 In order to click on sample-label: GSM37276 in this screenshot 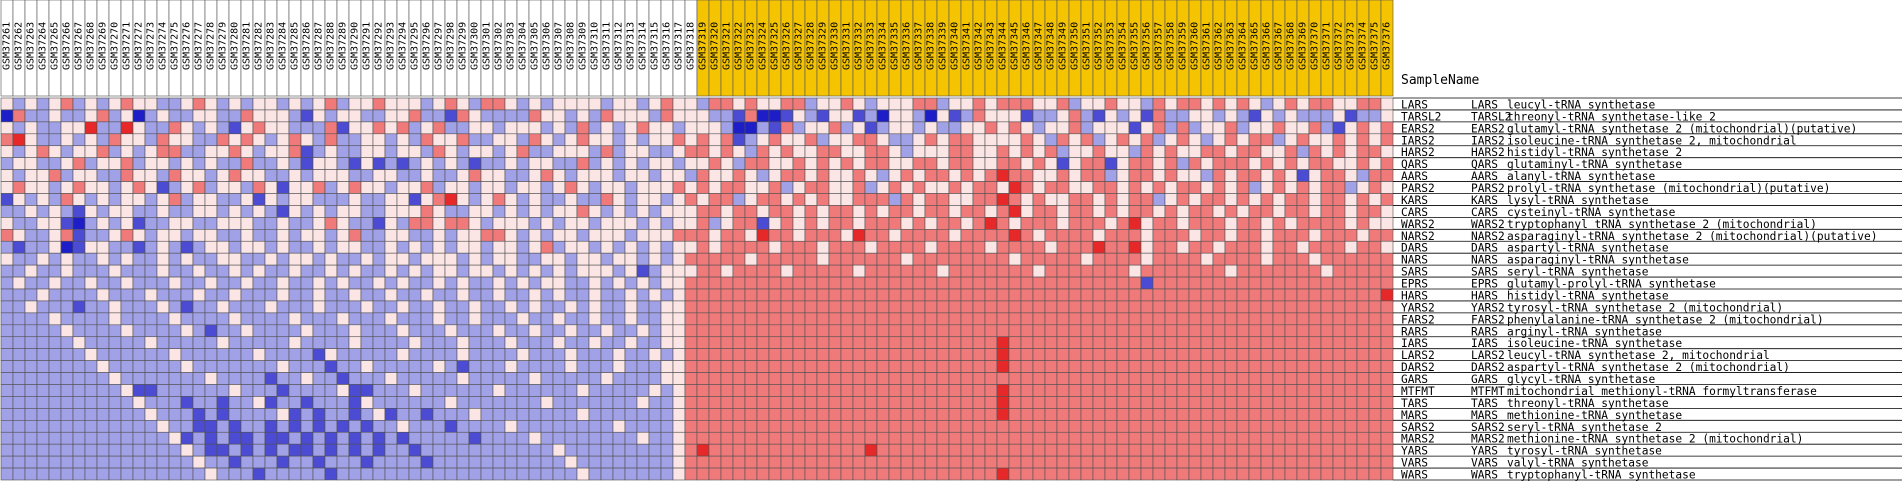, I will do `click(187, 46)`.